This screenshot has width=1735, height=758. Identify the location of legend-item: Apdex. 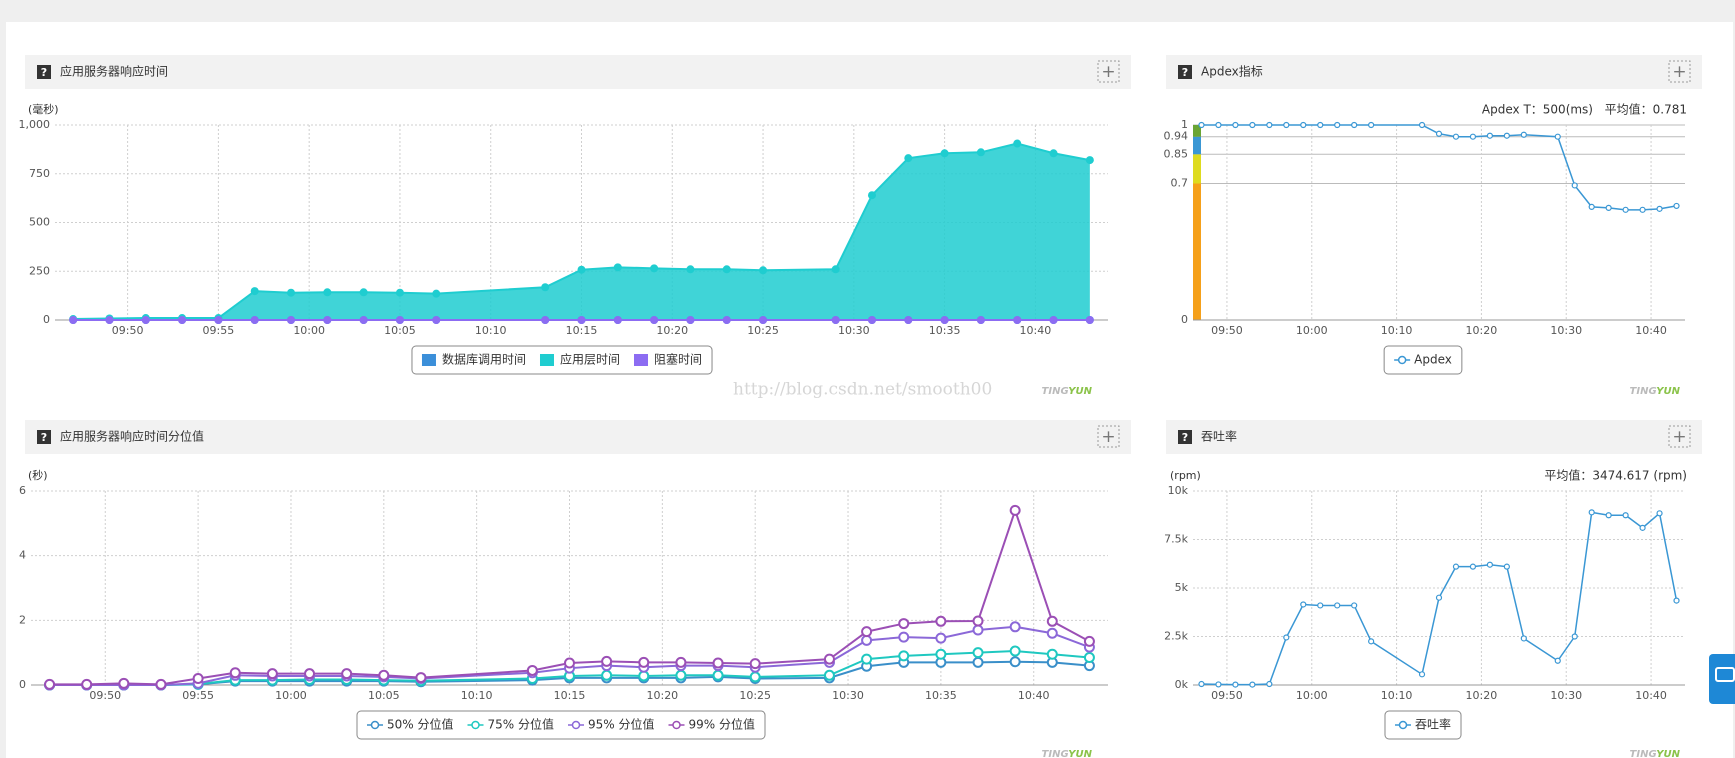
(1423, 360).